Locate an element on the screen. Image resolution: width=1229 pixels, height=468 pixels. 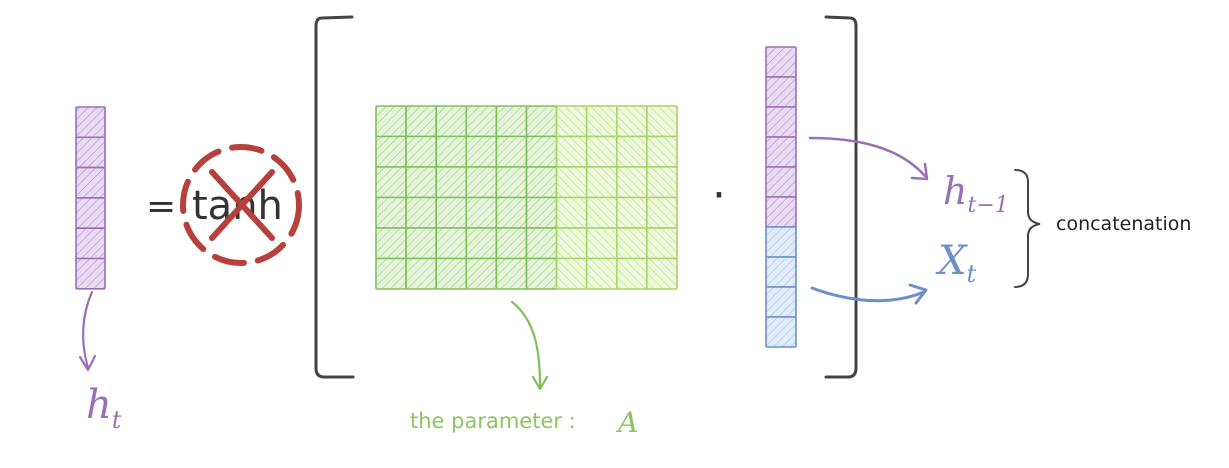
matrix-arrow is located at coordinates (526, 344).